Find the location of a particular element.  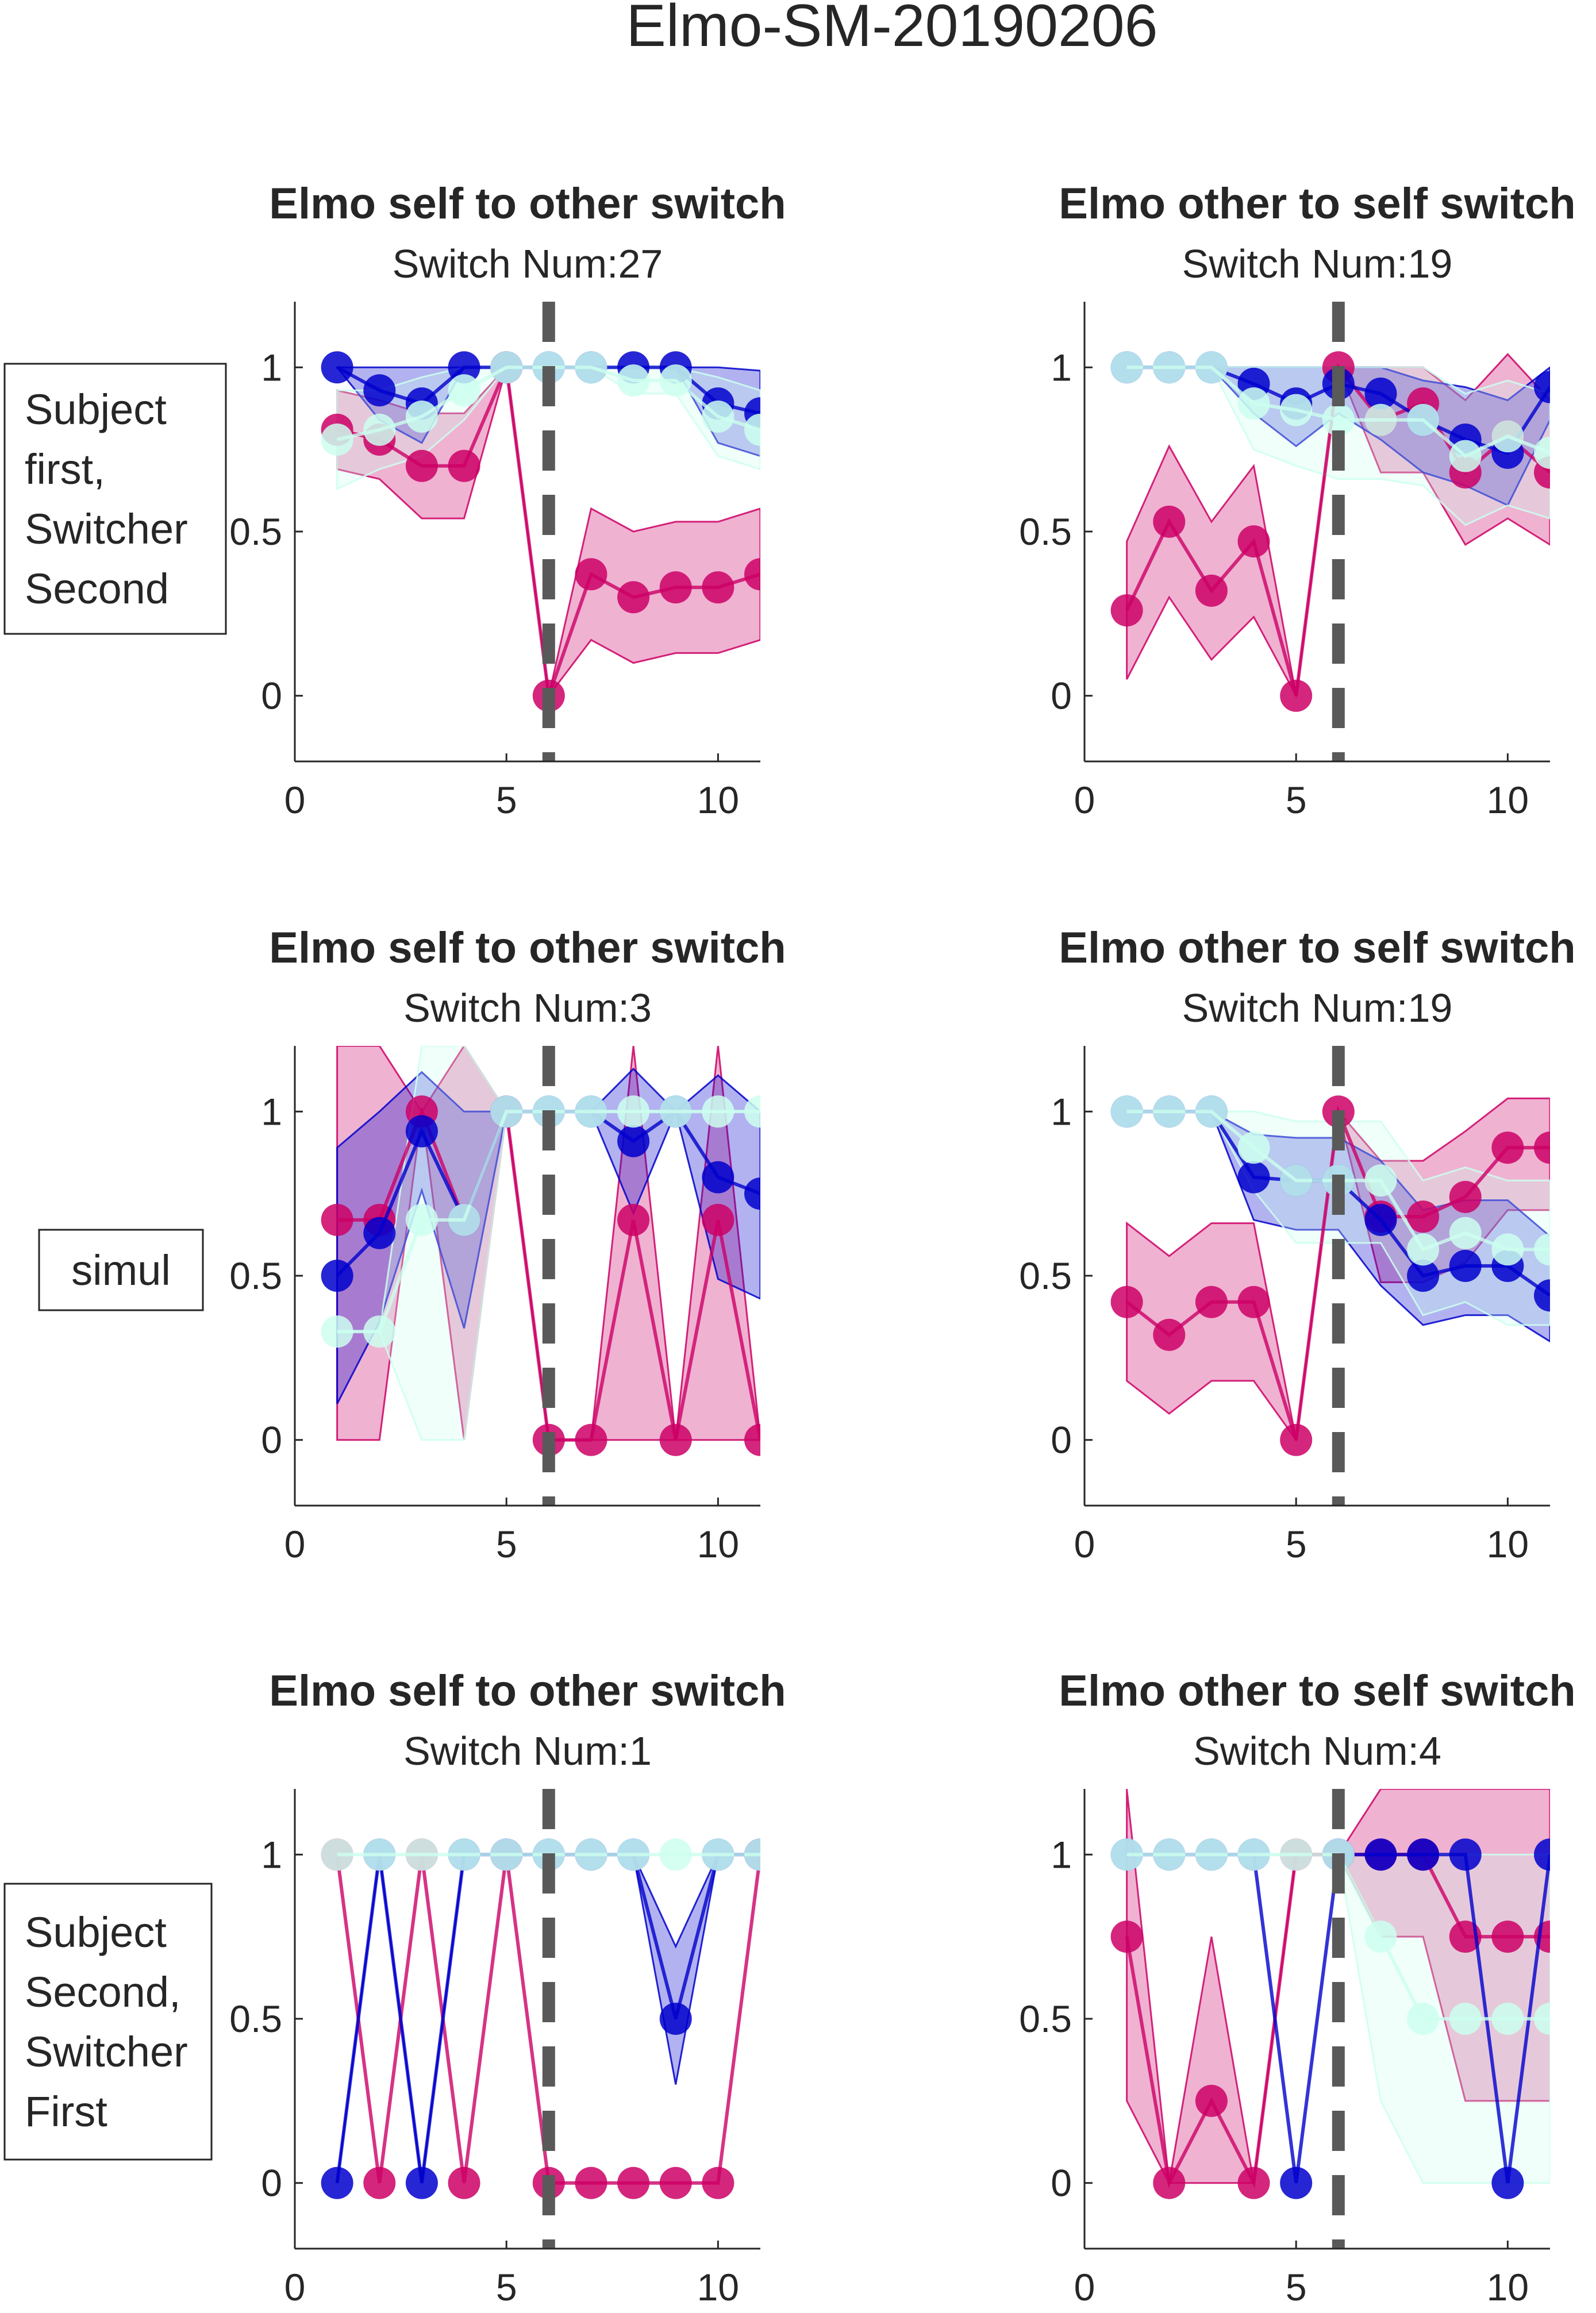

panel-subtitle: Switch Num:4 is located at coordinates (1317, 1751).